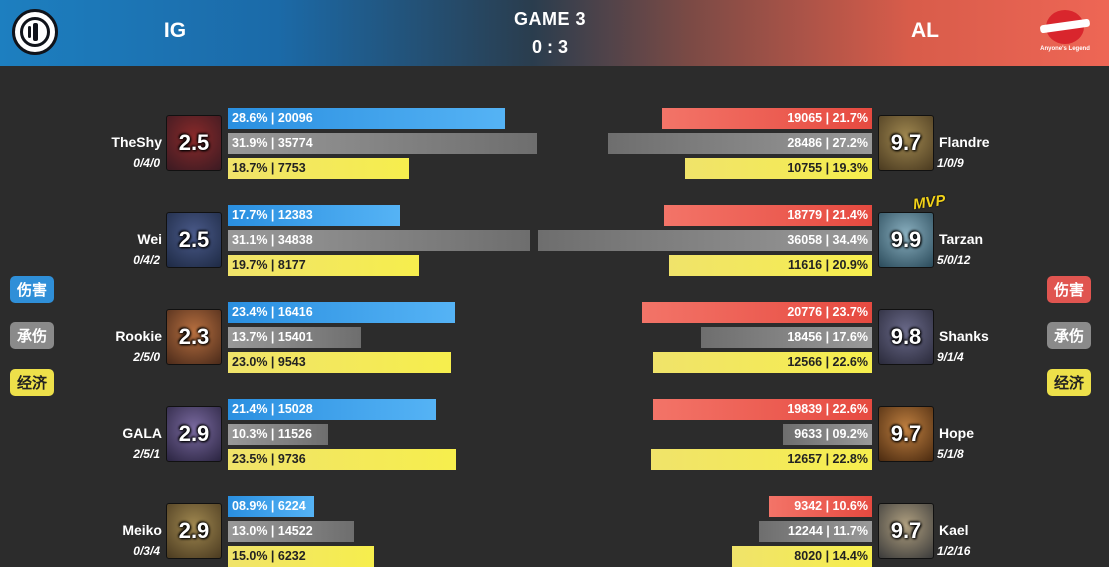 The height and width of the screenshot is (567, 1109). What do you see at coordinates (1069, 382) in the screenshot?
I see `legend-gold-right: 经济` at bounding box center [1069, 382].